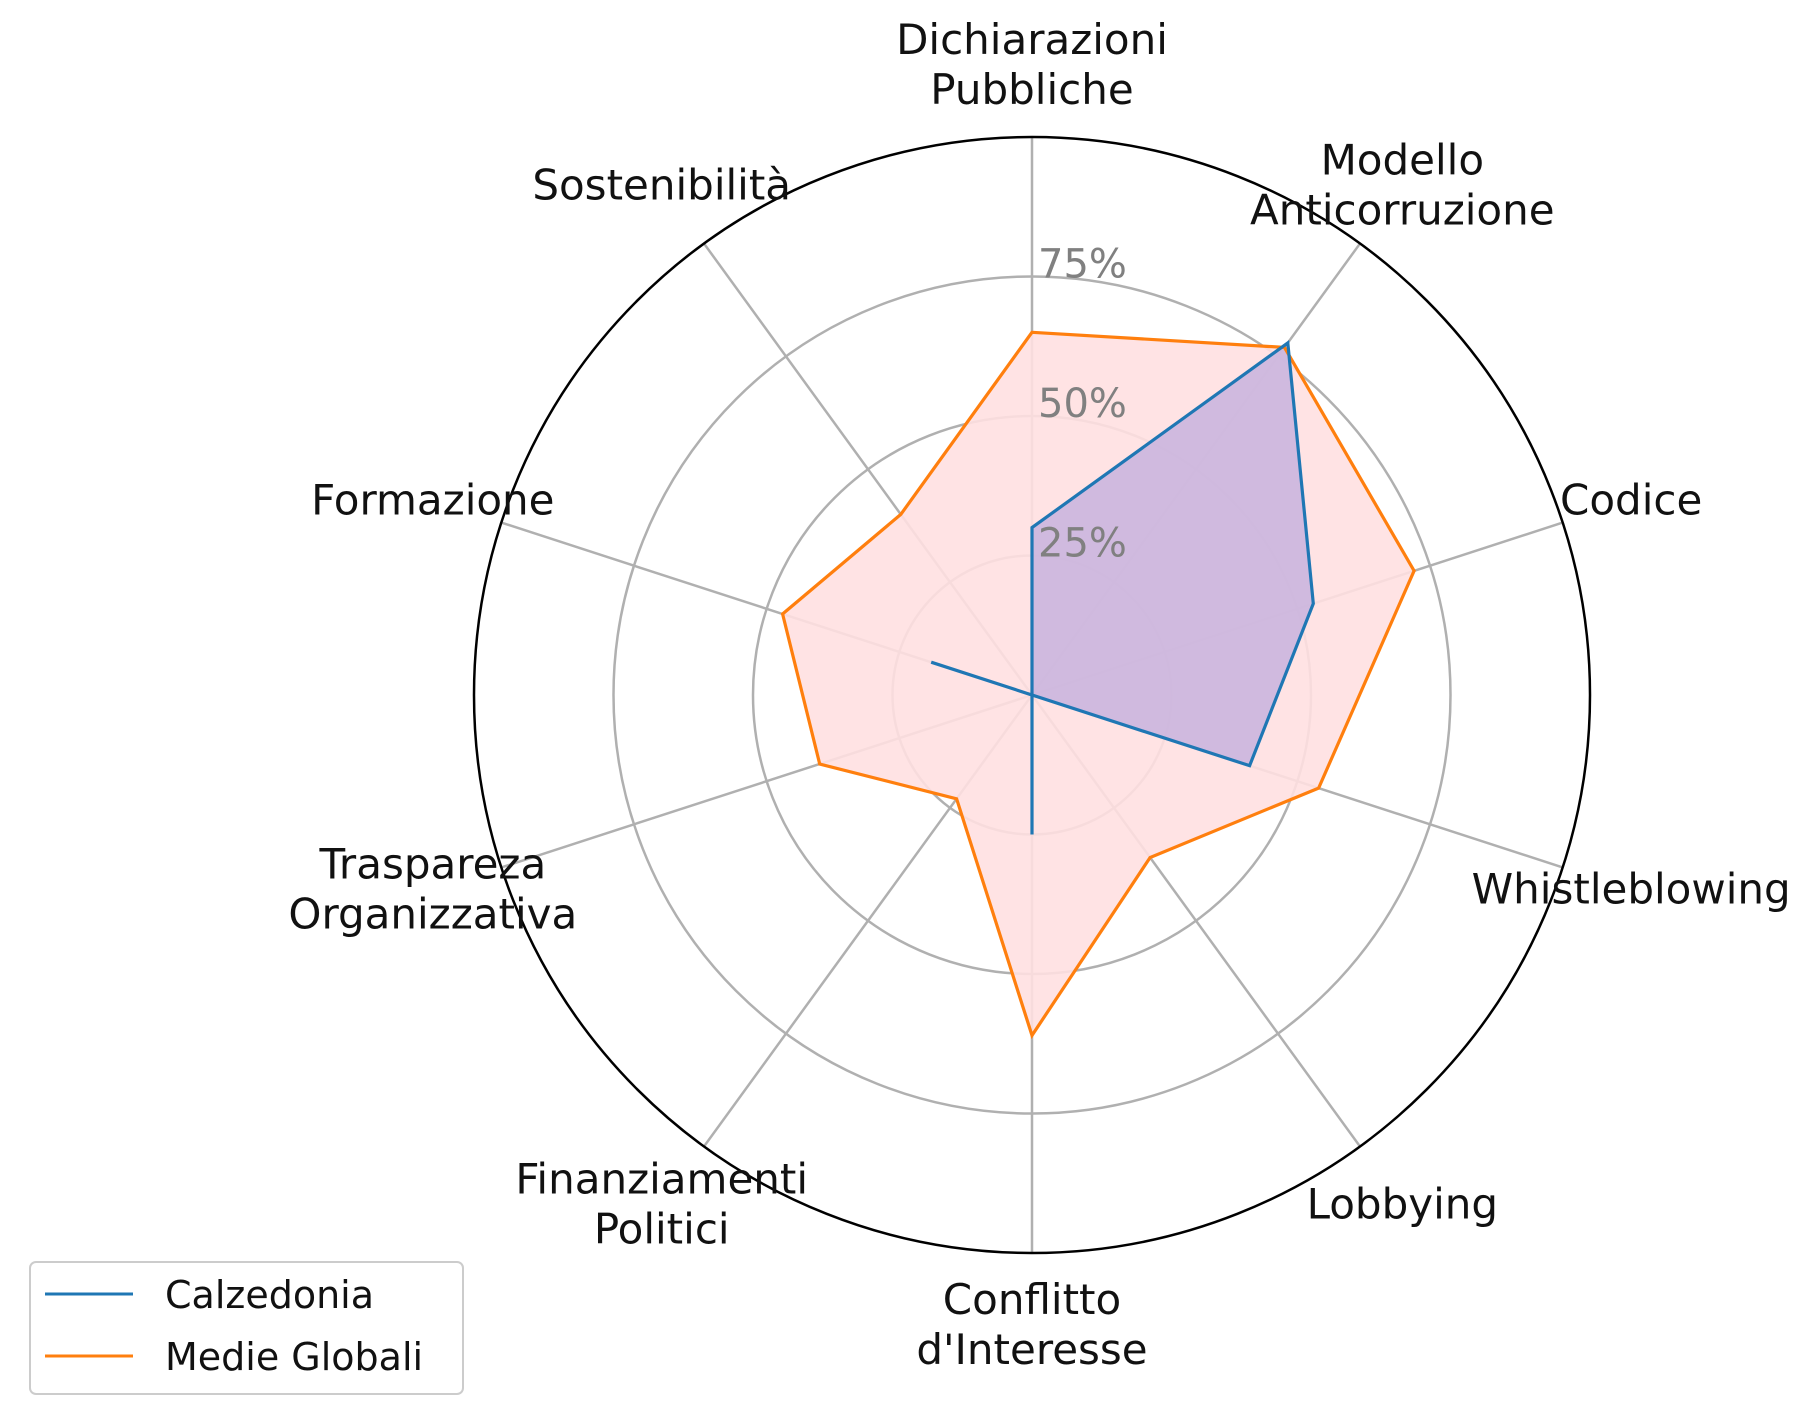  Describe the element at coordinates (1032, 64) in the screenshot. I see `axis-label-dichiarazioni-pubbliche: Dichiarazioni Pubbliche` at that location.